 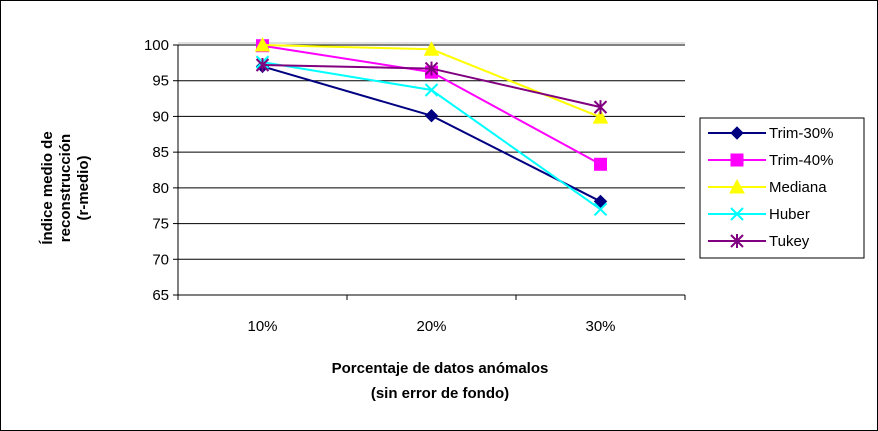 I want to click on series-line, so click(x=431, y=134).